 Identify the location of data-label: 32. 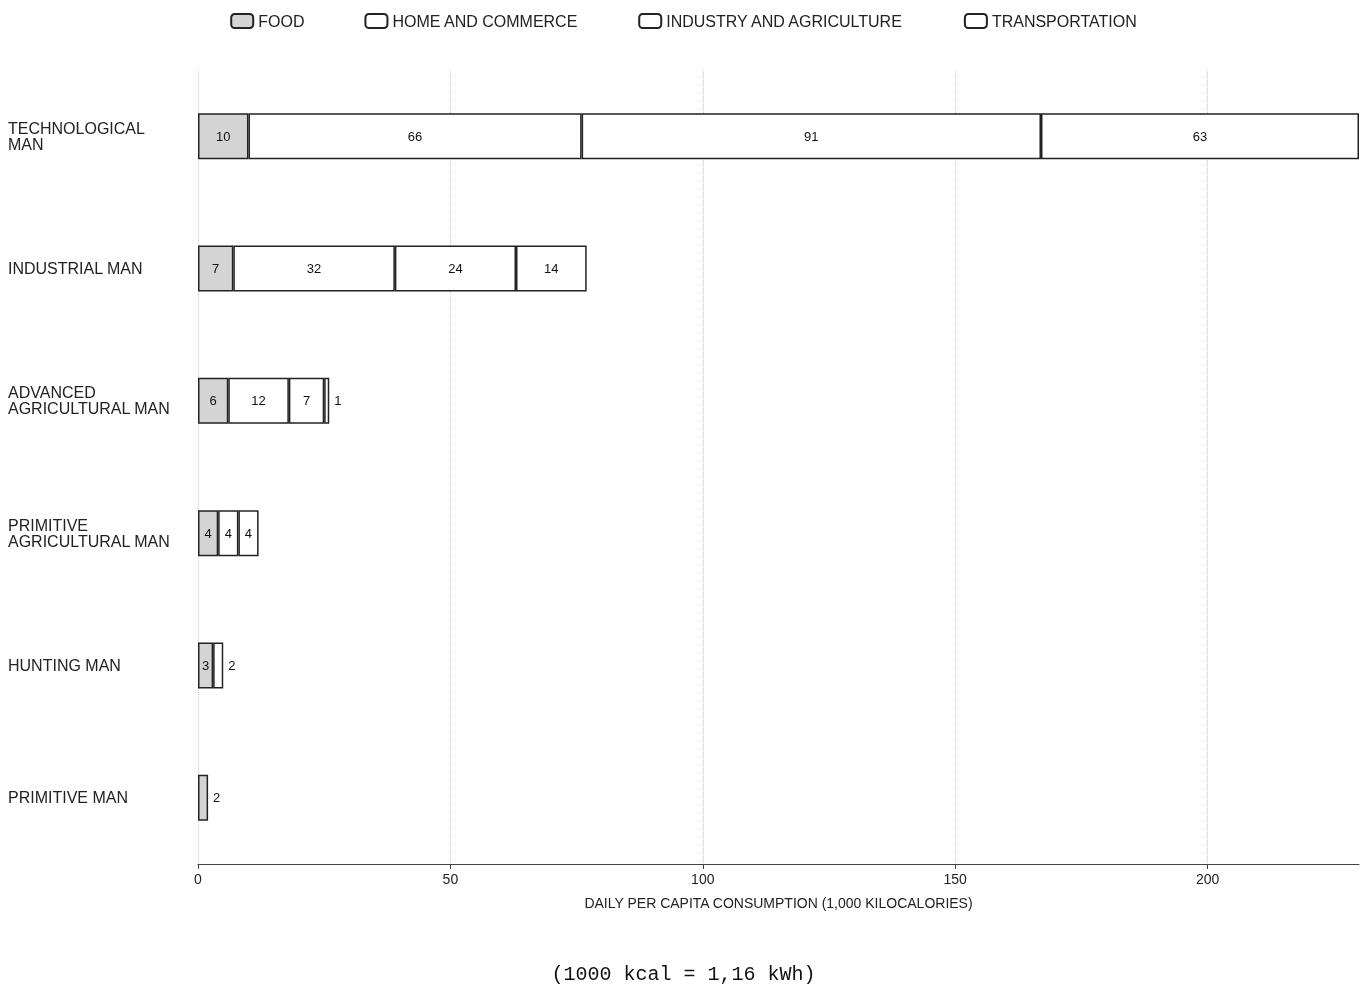
(314, 268).